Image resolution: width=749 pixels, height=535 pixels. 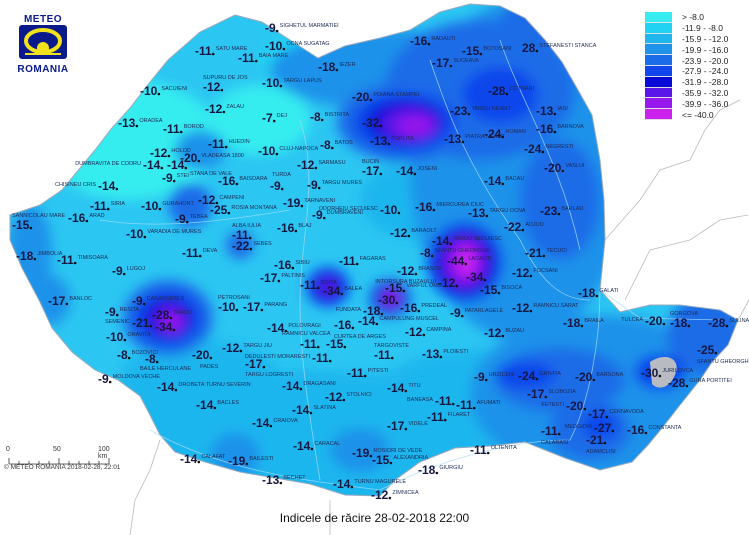 I want to click on value-zone, so click(x=260, y=120).